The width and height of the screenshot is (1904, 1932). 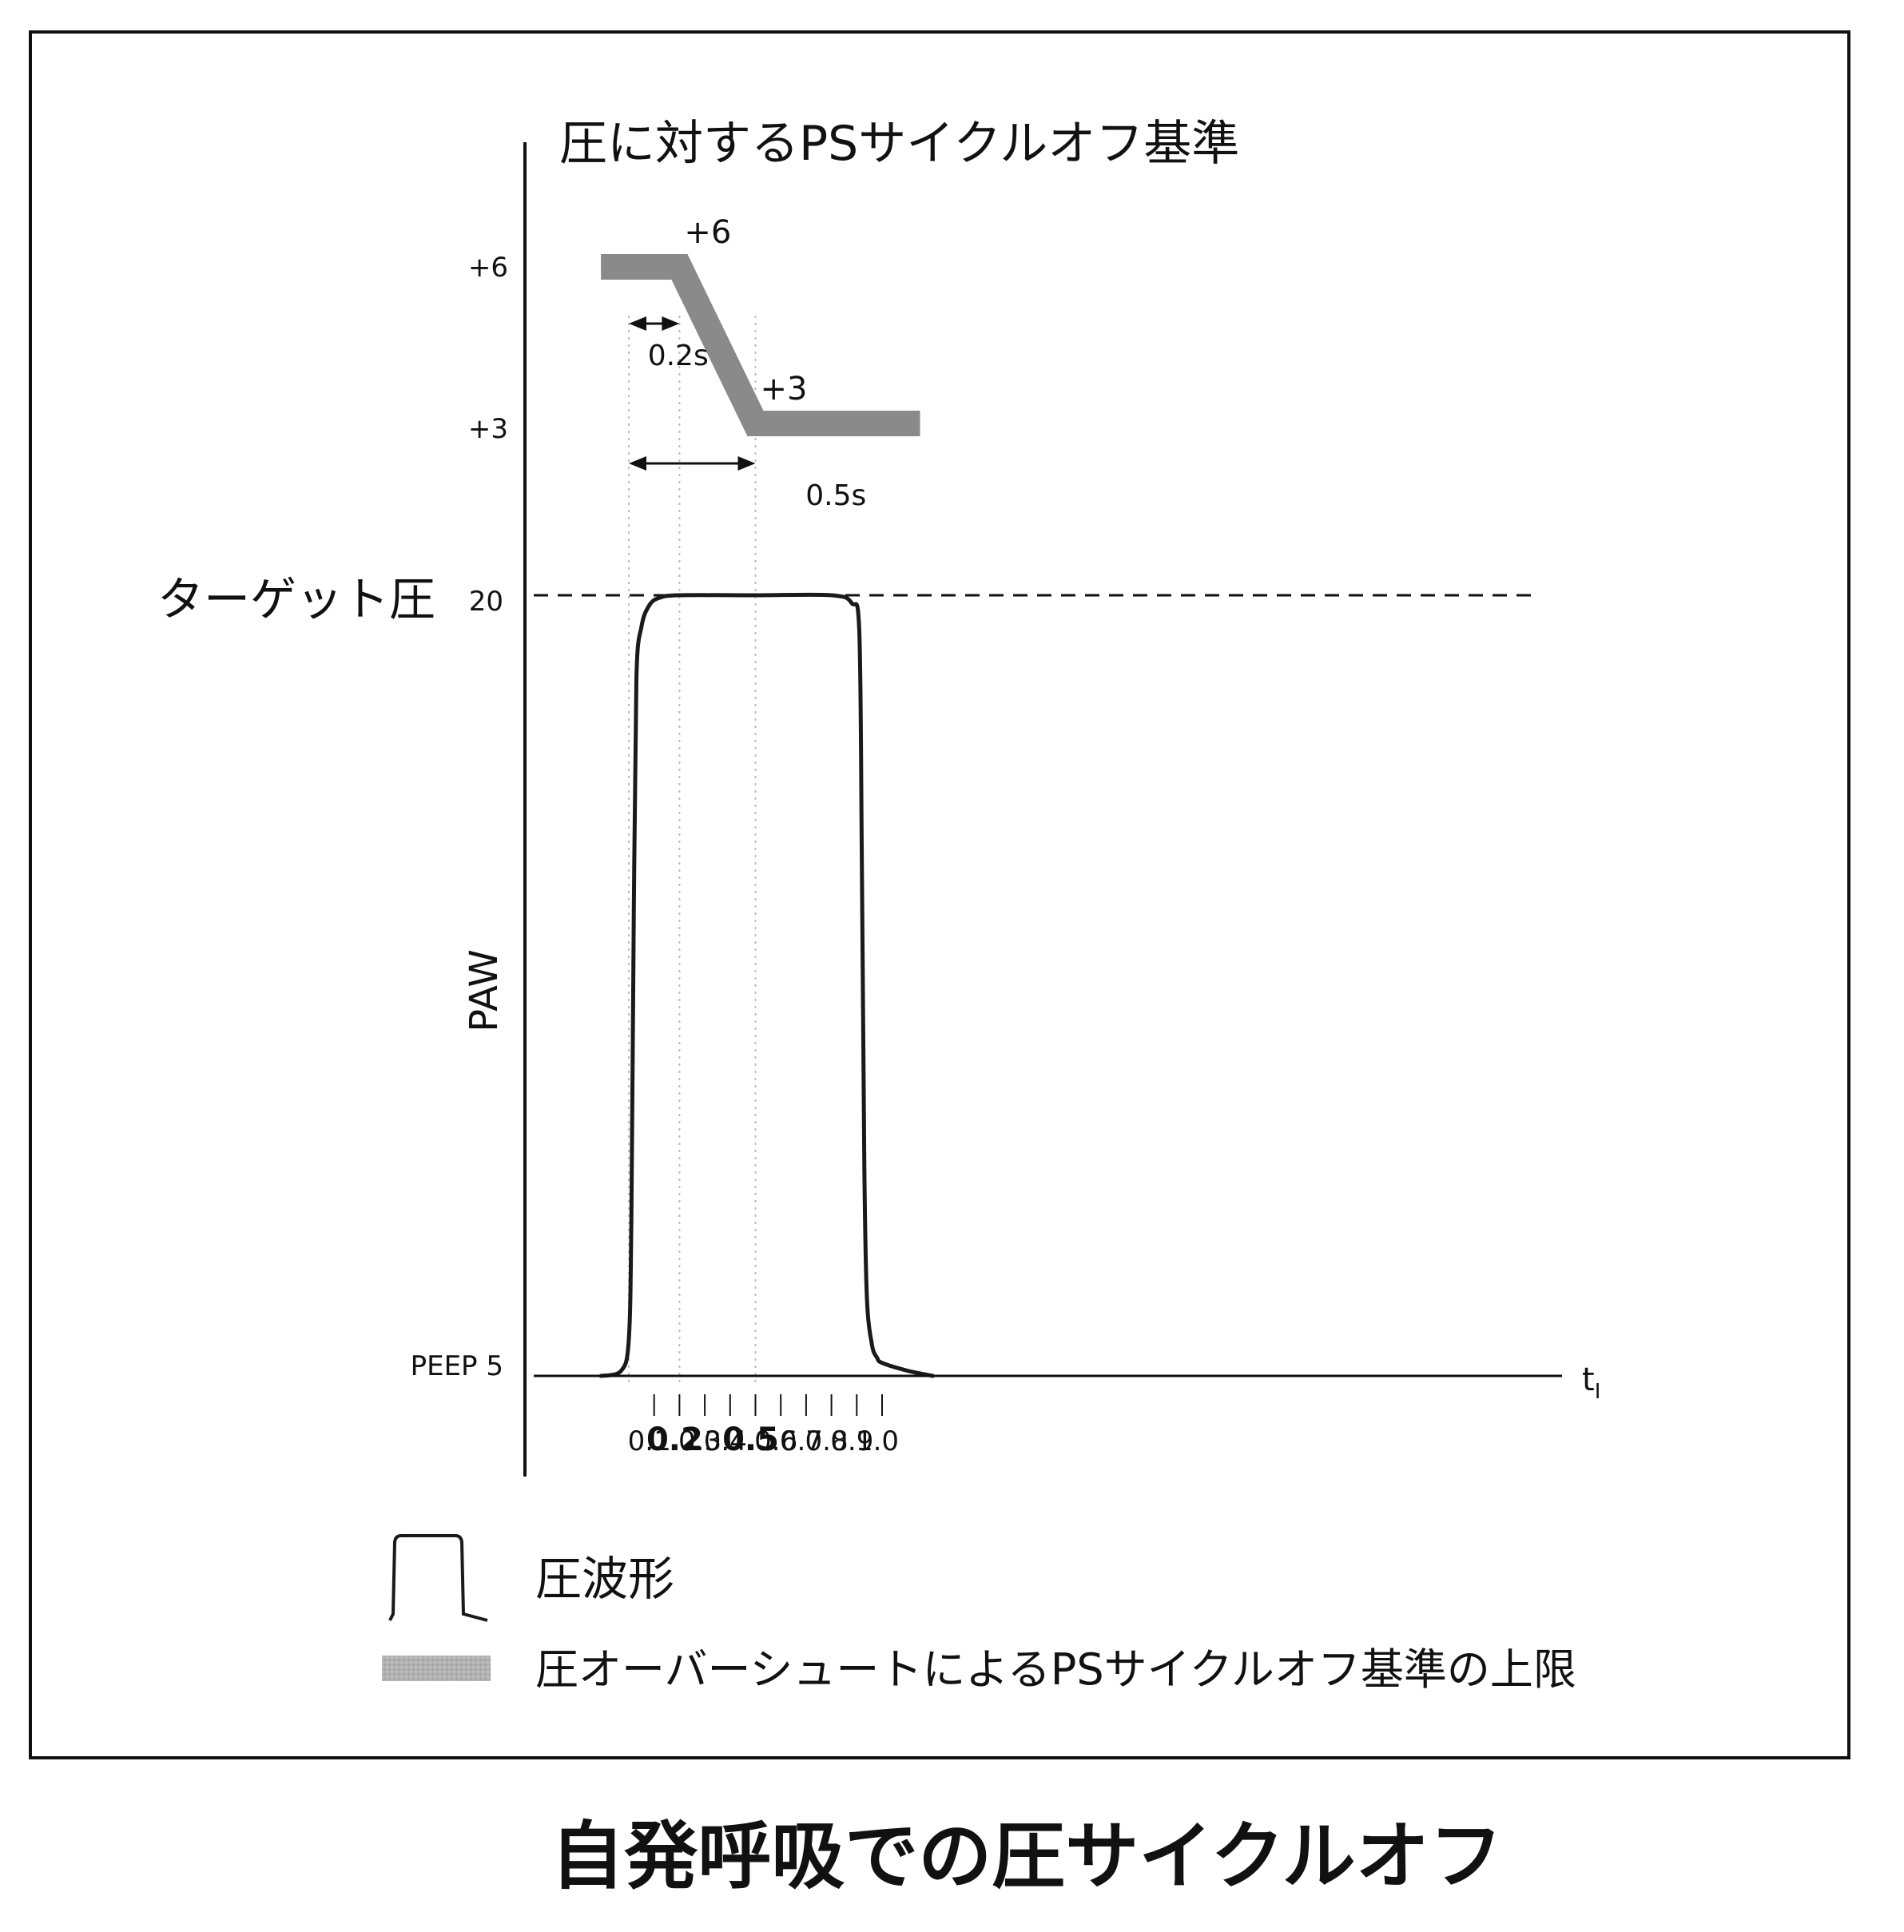 I want to click on figure-caption: 自発呼吸での圧サイクルオフ, so click(x=1026, y=1856).